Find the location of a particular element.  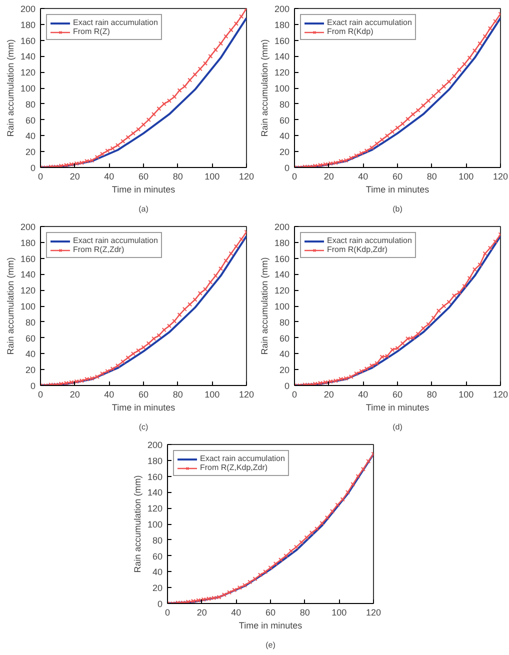

legend-label: From R(Kdp,Zdr) is located at coordinates (357, 249).